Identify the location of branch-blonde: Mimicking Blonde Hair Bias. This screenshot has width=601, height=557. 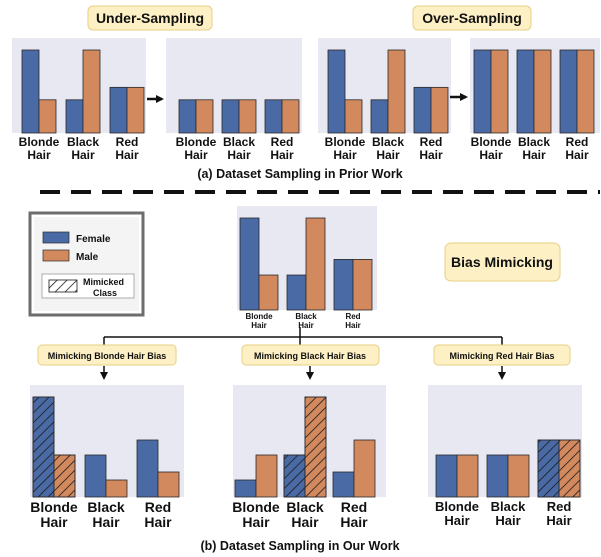
(107, 355).